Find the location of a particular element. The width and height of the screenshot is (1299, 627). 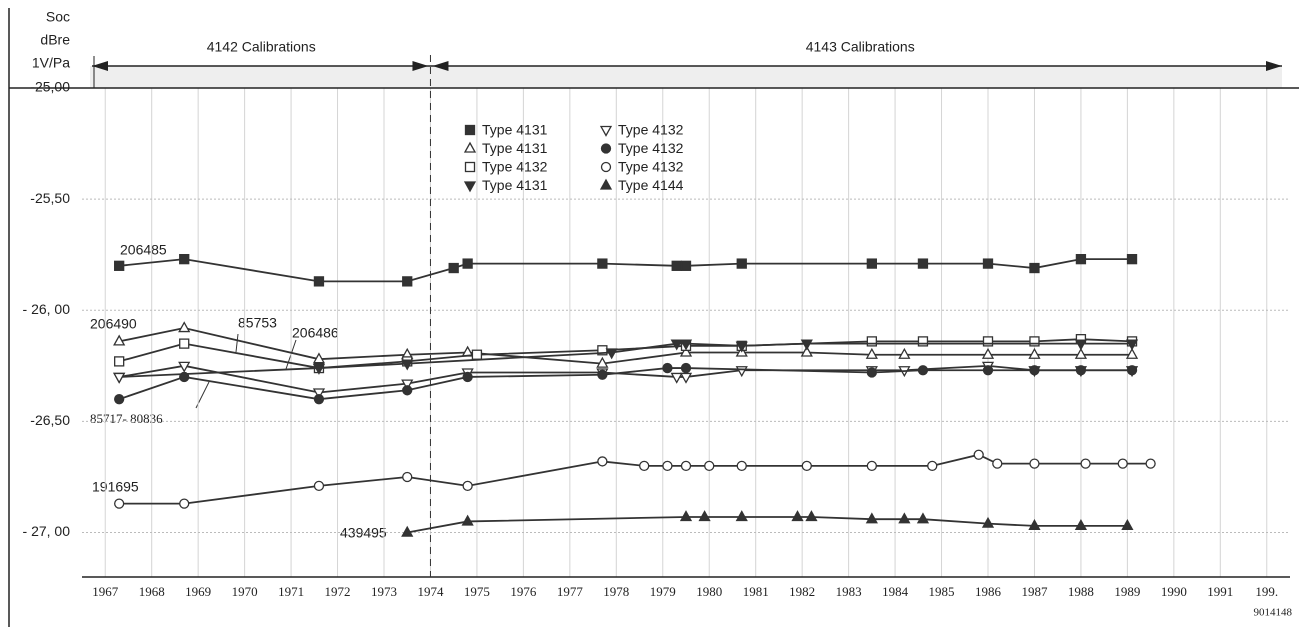

y-tick-label: -25,50 is located at coordinates (50, 198).